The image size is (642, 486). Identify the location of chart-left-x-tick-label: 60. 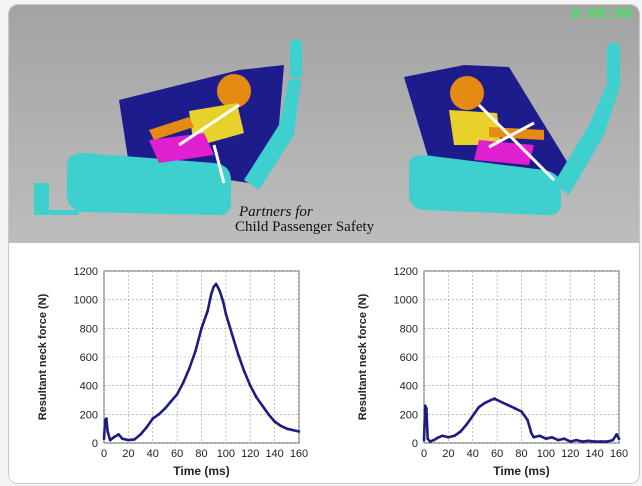
(177, 454).